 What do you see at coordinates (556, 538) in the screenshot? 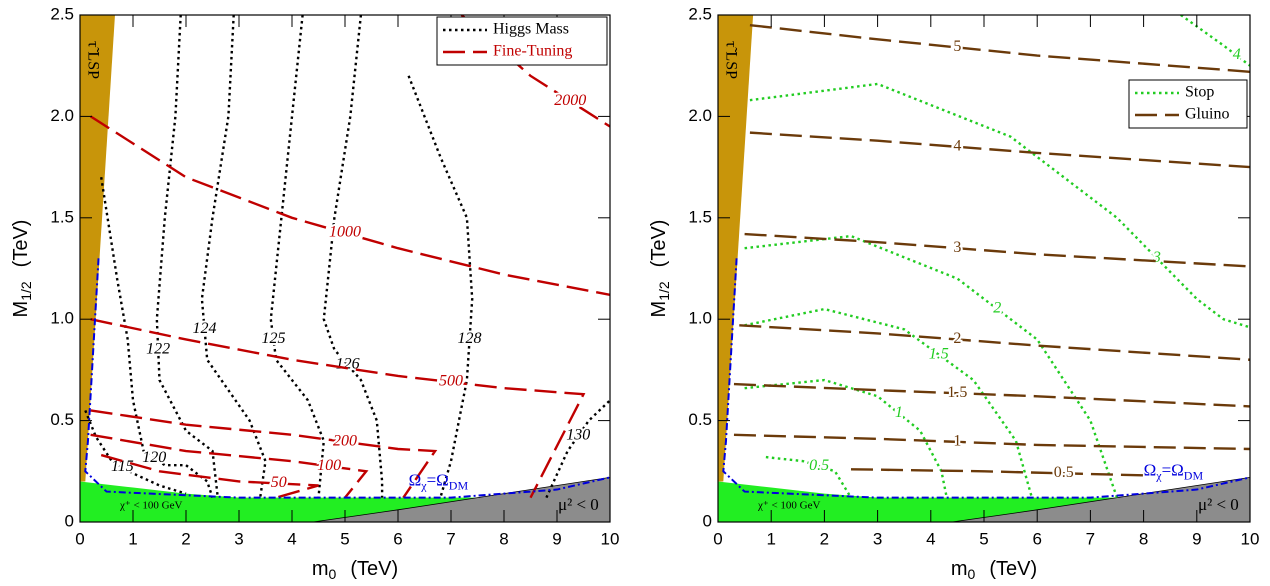
I see `x-tick-label: 9` at bounding box center [556, 538].